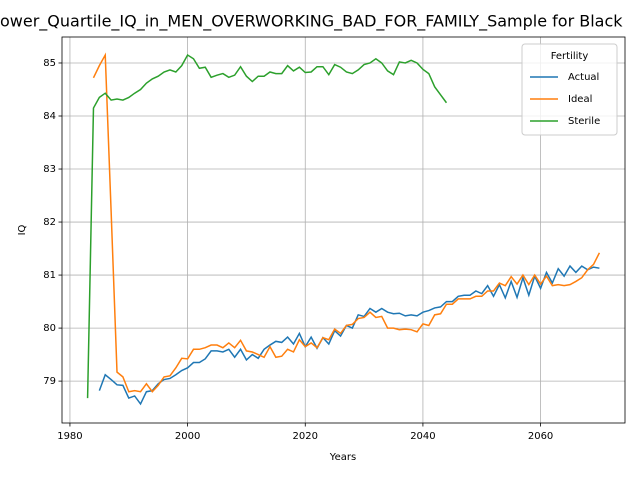  What do you see at coordinates (584, 121) in the screenshot?
I see `legend-label: Sterile` at bounding box center [584, 121].